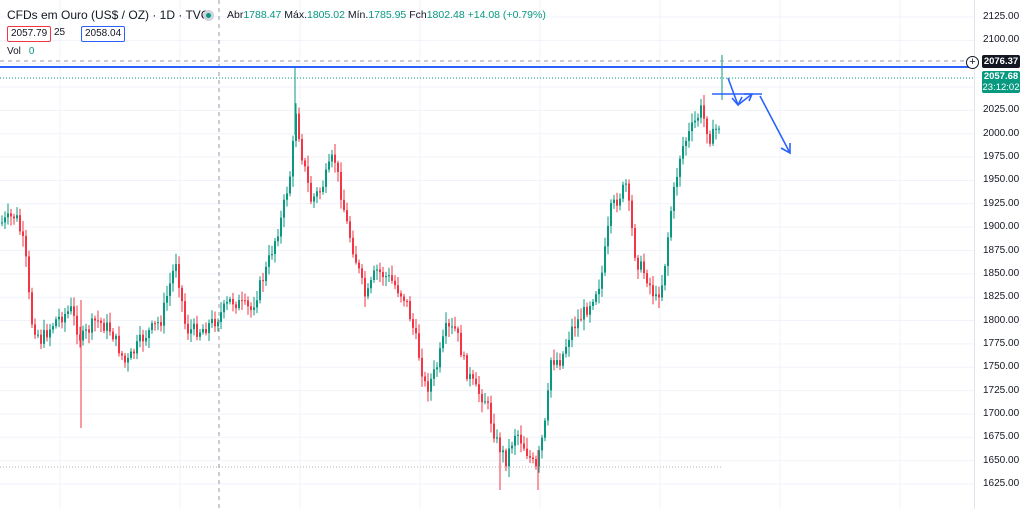  Describe the element at coordinates (1001, 227) in the screenshot. I see `price-tick-label: 1900.00` at that location.